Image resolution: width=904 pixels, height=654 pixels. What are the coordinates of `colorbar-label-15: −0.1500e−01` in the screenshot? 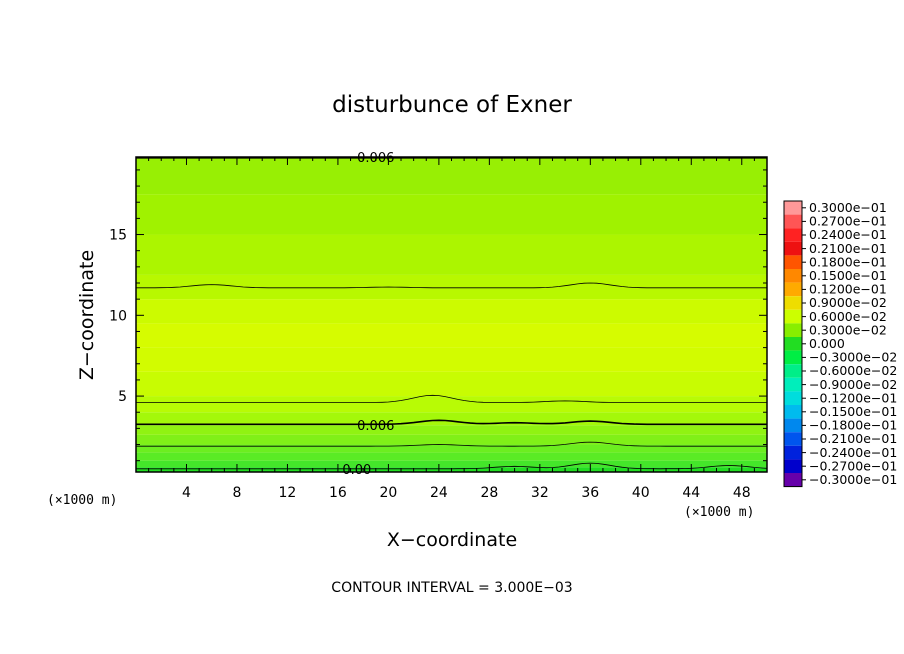 It's located at (853, 411).